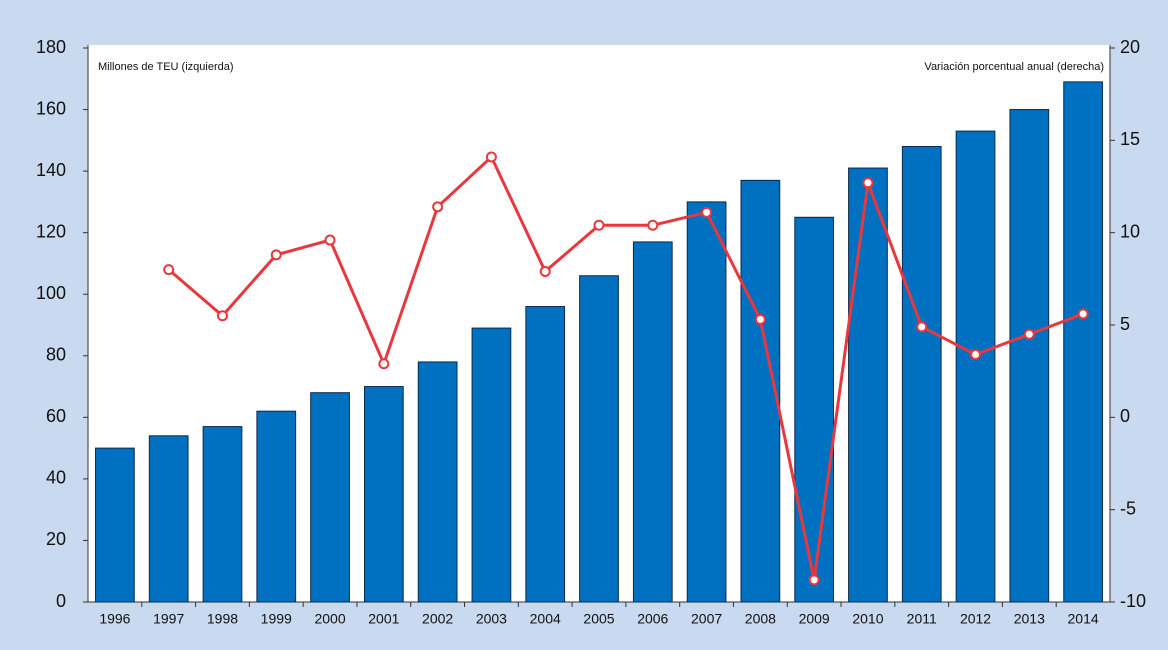 This screenshot has height=650, width=1168. I want to click on y-tick-label: 100, so click(51, 293).